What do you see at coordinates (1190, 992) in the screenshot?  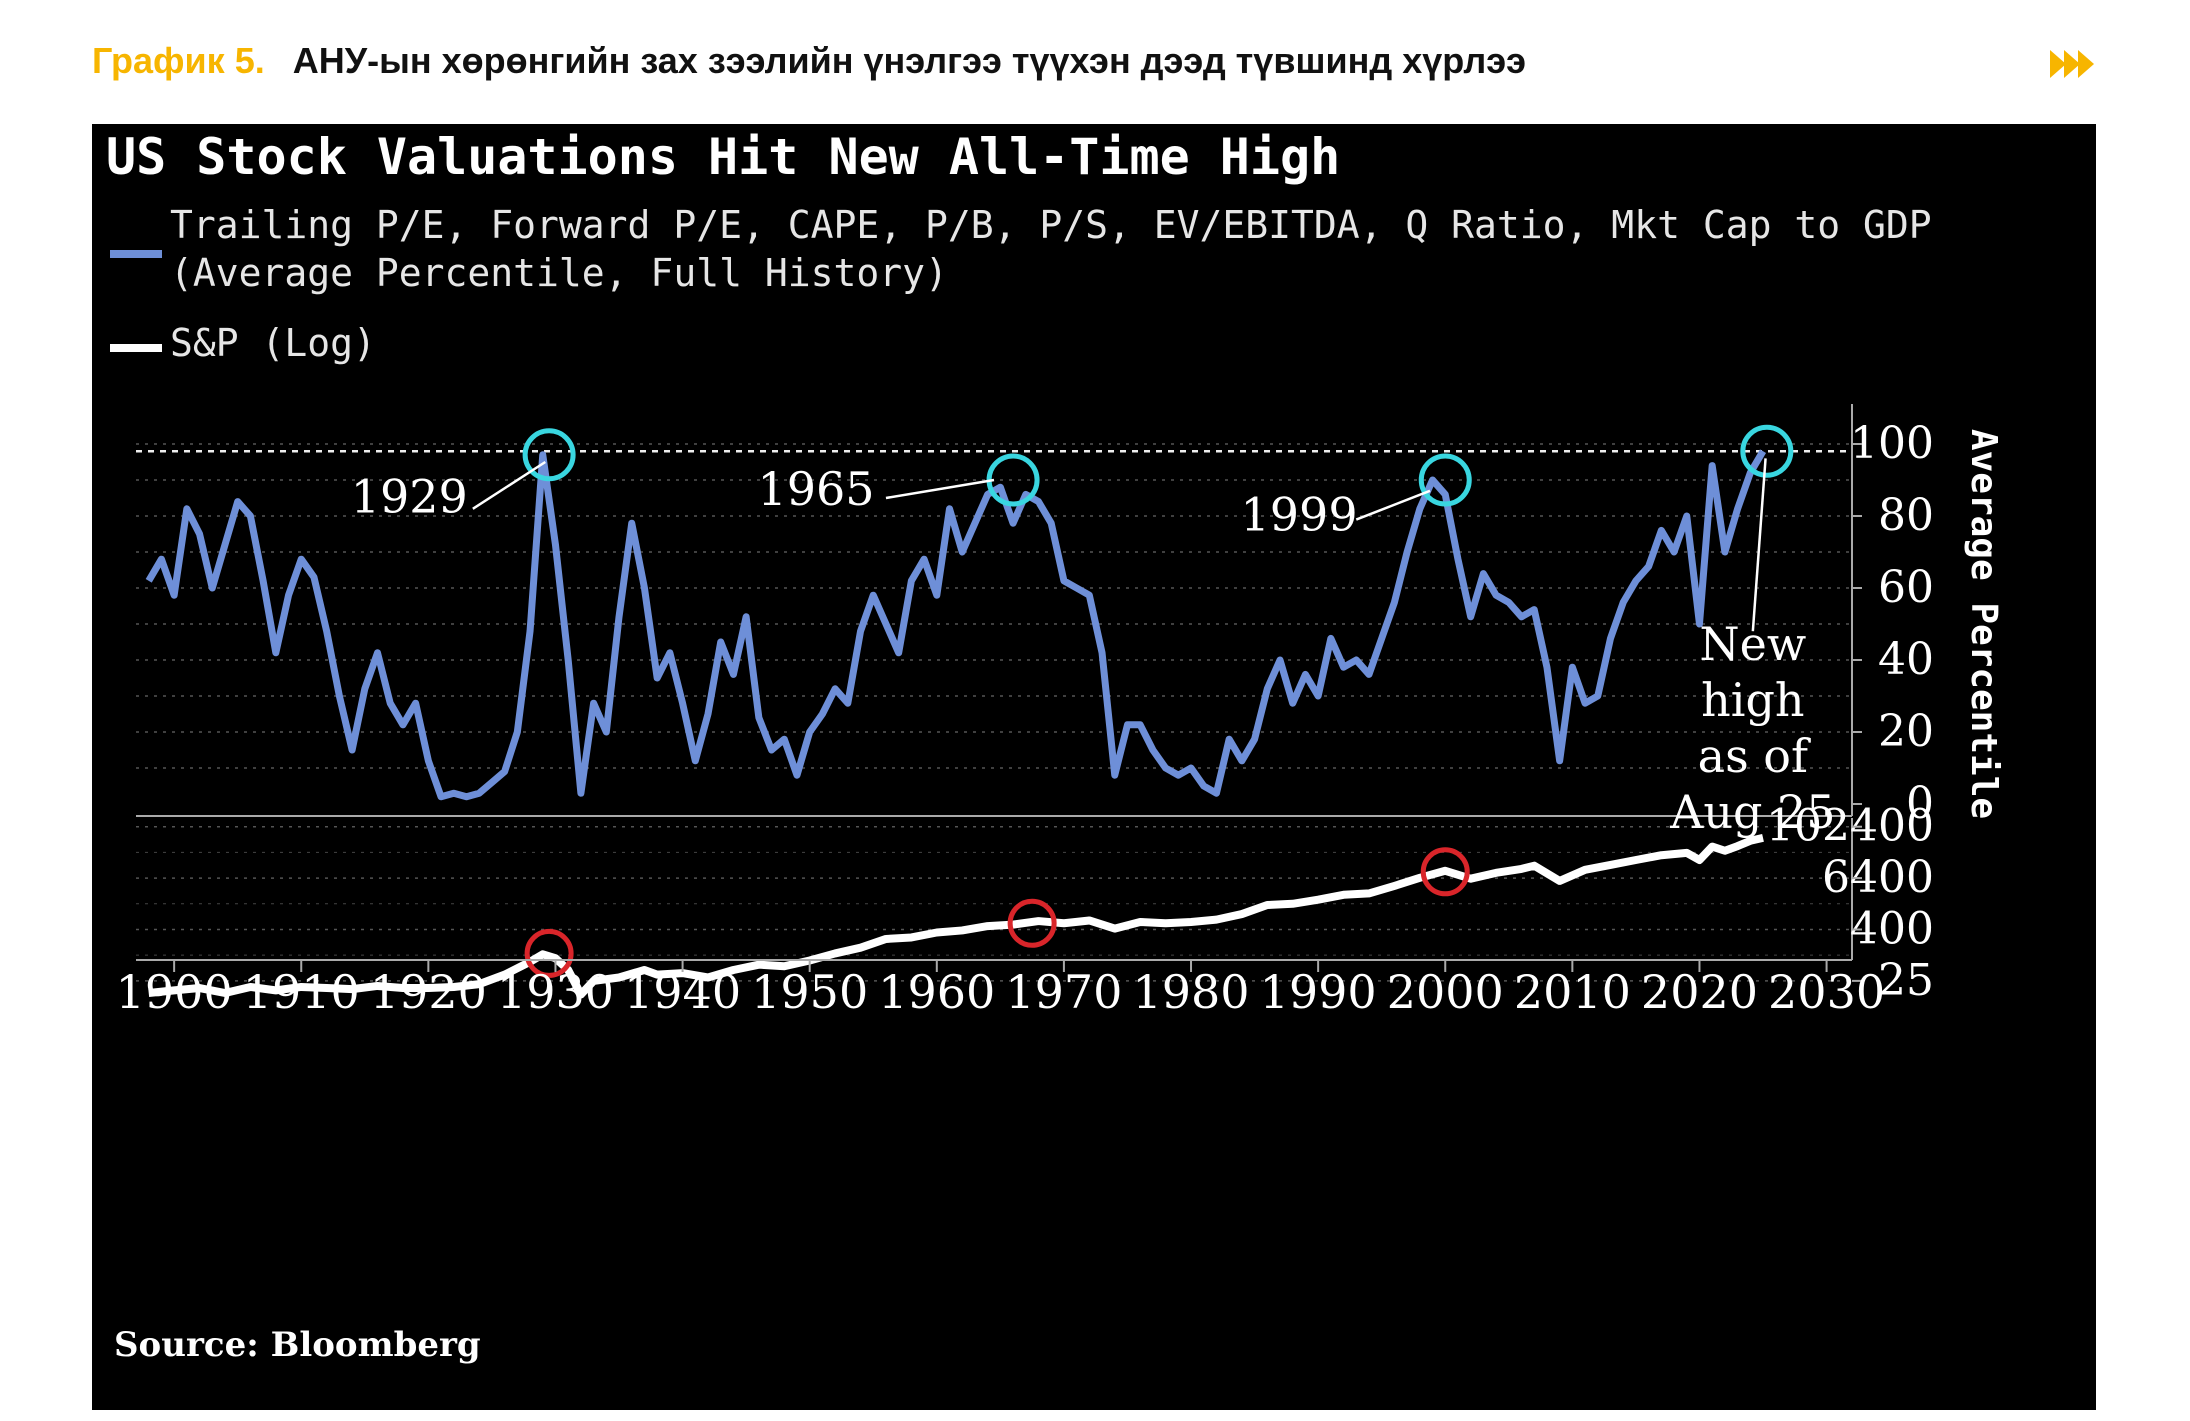 I see `x-tick-label: 1980` at bounding box center [1190, 992].